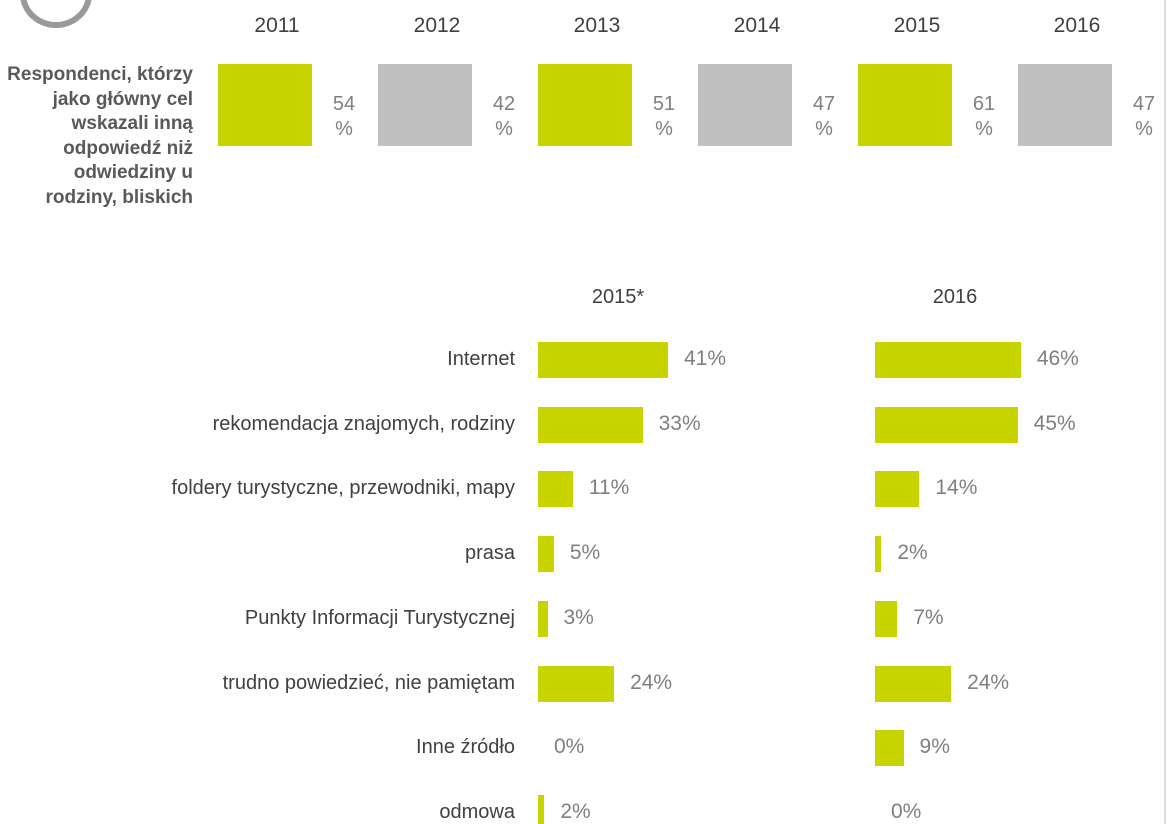 The image size is (1168, 824). Describe the element at coordinates (56, 14) in the screenshot. I see `logo-decor` at that location.